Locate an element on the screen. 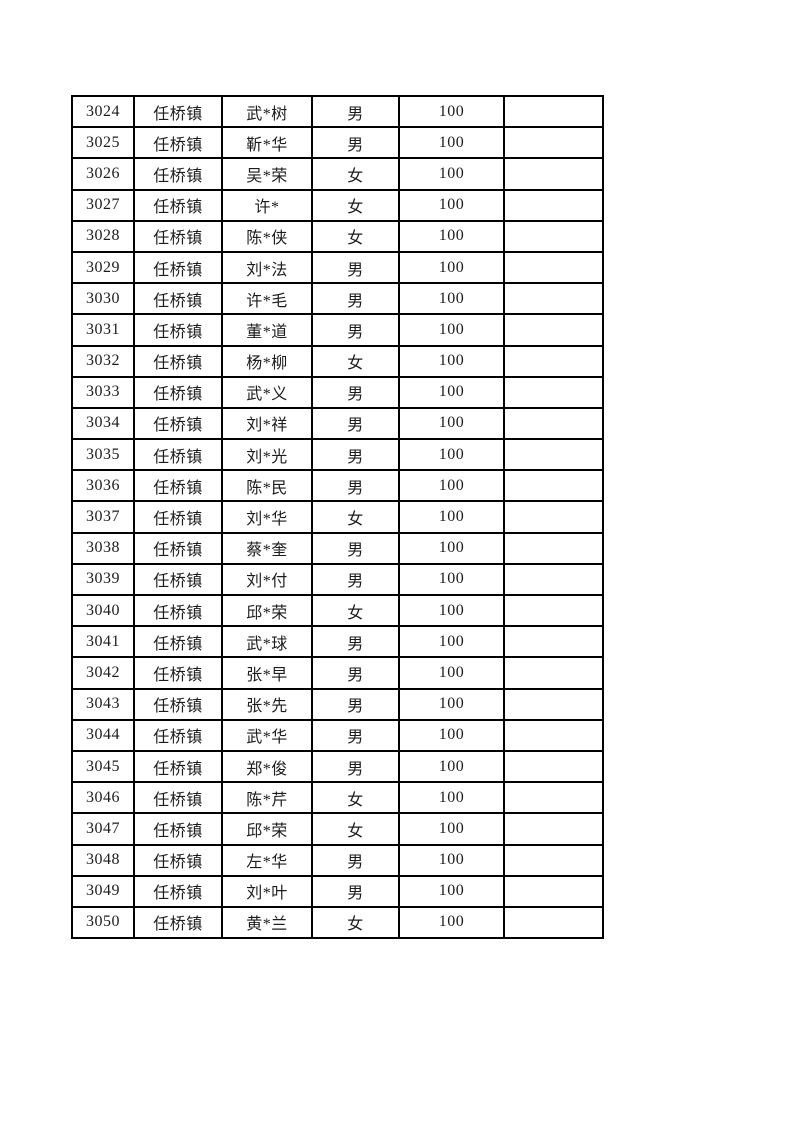 The image size is (793, 1122). table-row: 3049 任桥镇 刘*叶男 100 is located at coordinates (337, 891).